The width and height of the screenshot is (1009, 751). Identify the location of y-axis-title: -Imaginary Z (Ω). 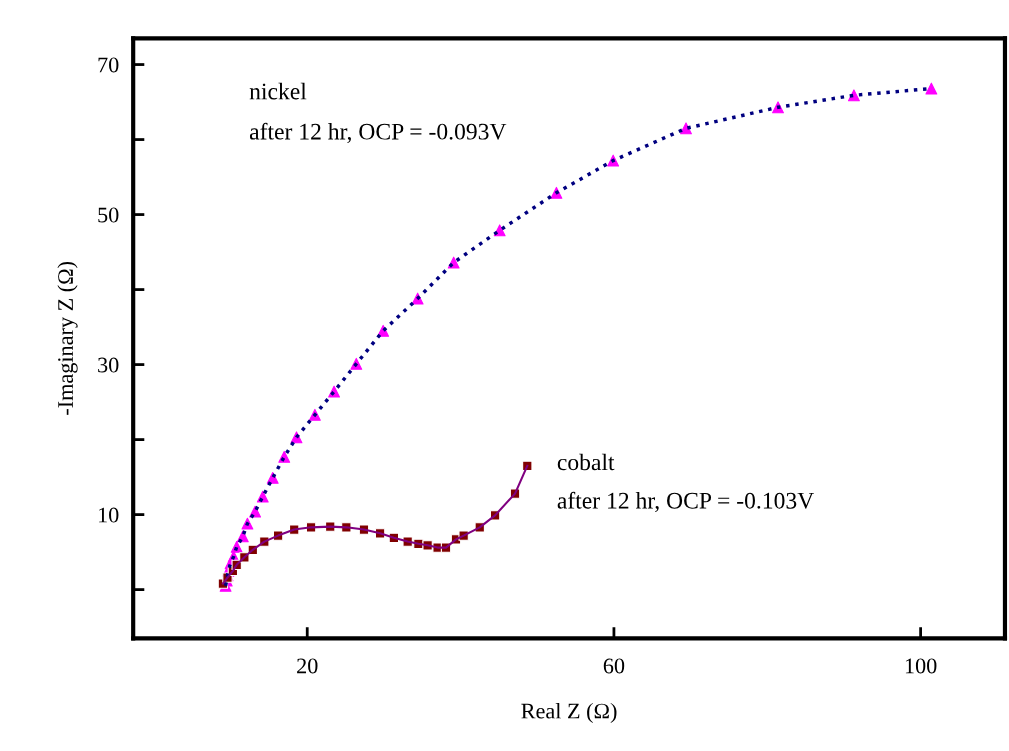
(67, 338).